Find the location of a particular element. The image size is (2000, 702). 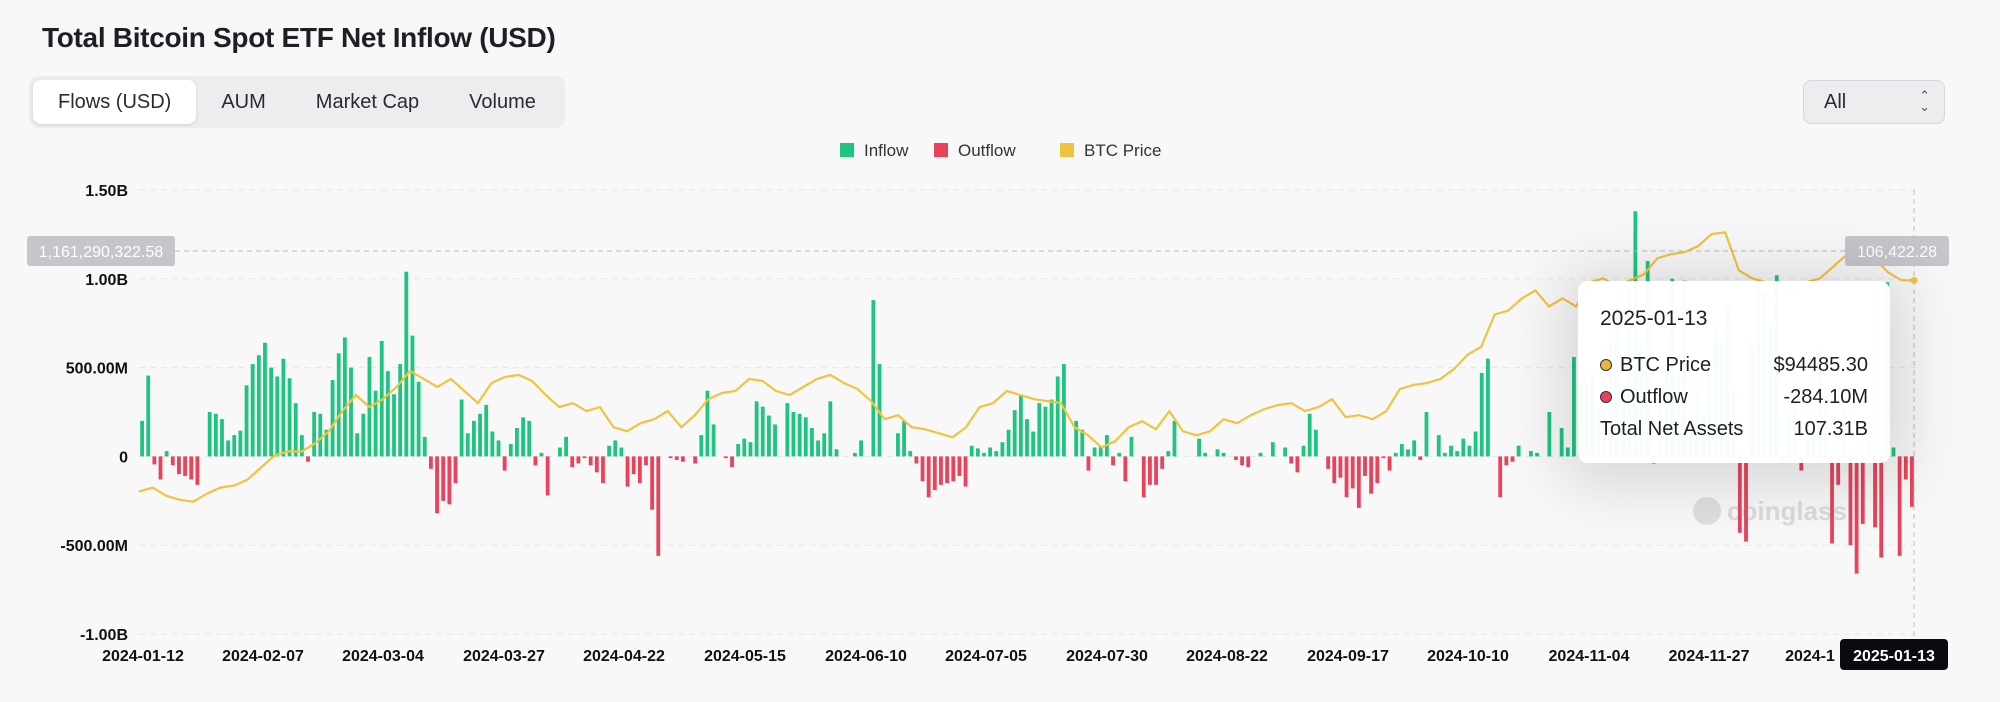

x-tick-label: 2024-07-05 is located at coordinates (986, 656).